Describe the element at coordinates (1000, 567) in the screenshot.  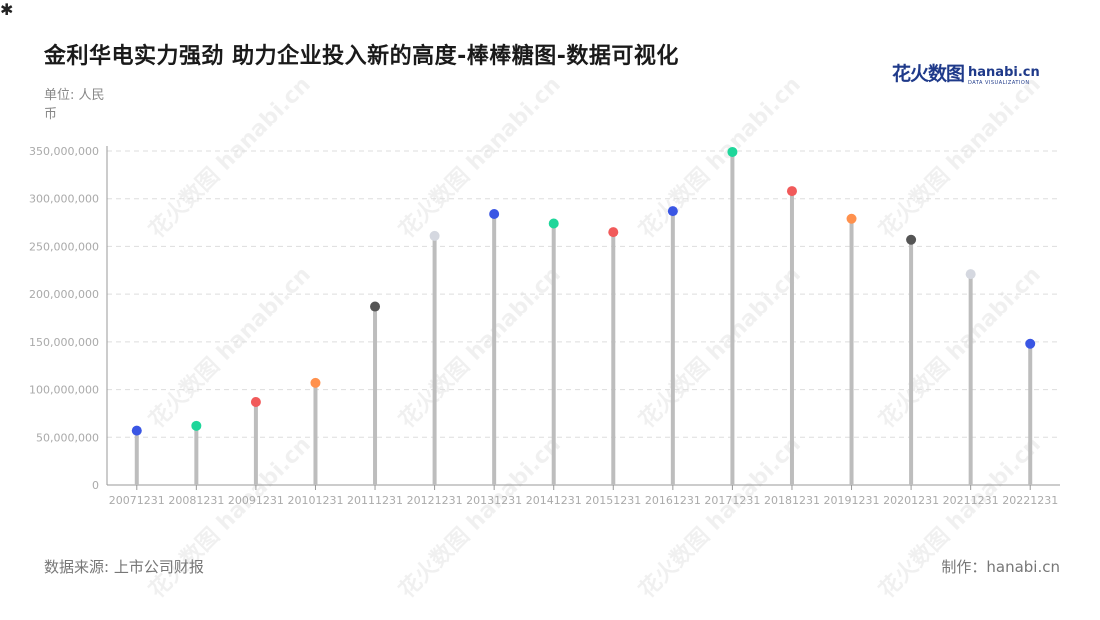
I see `credit: 制作：hanabi.cn` at that location.